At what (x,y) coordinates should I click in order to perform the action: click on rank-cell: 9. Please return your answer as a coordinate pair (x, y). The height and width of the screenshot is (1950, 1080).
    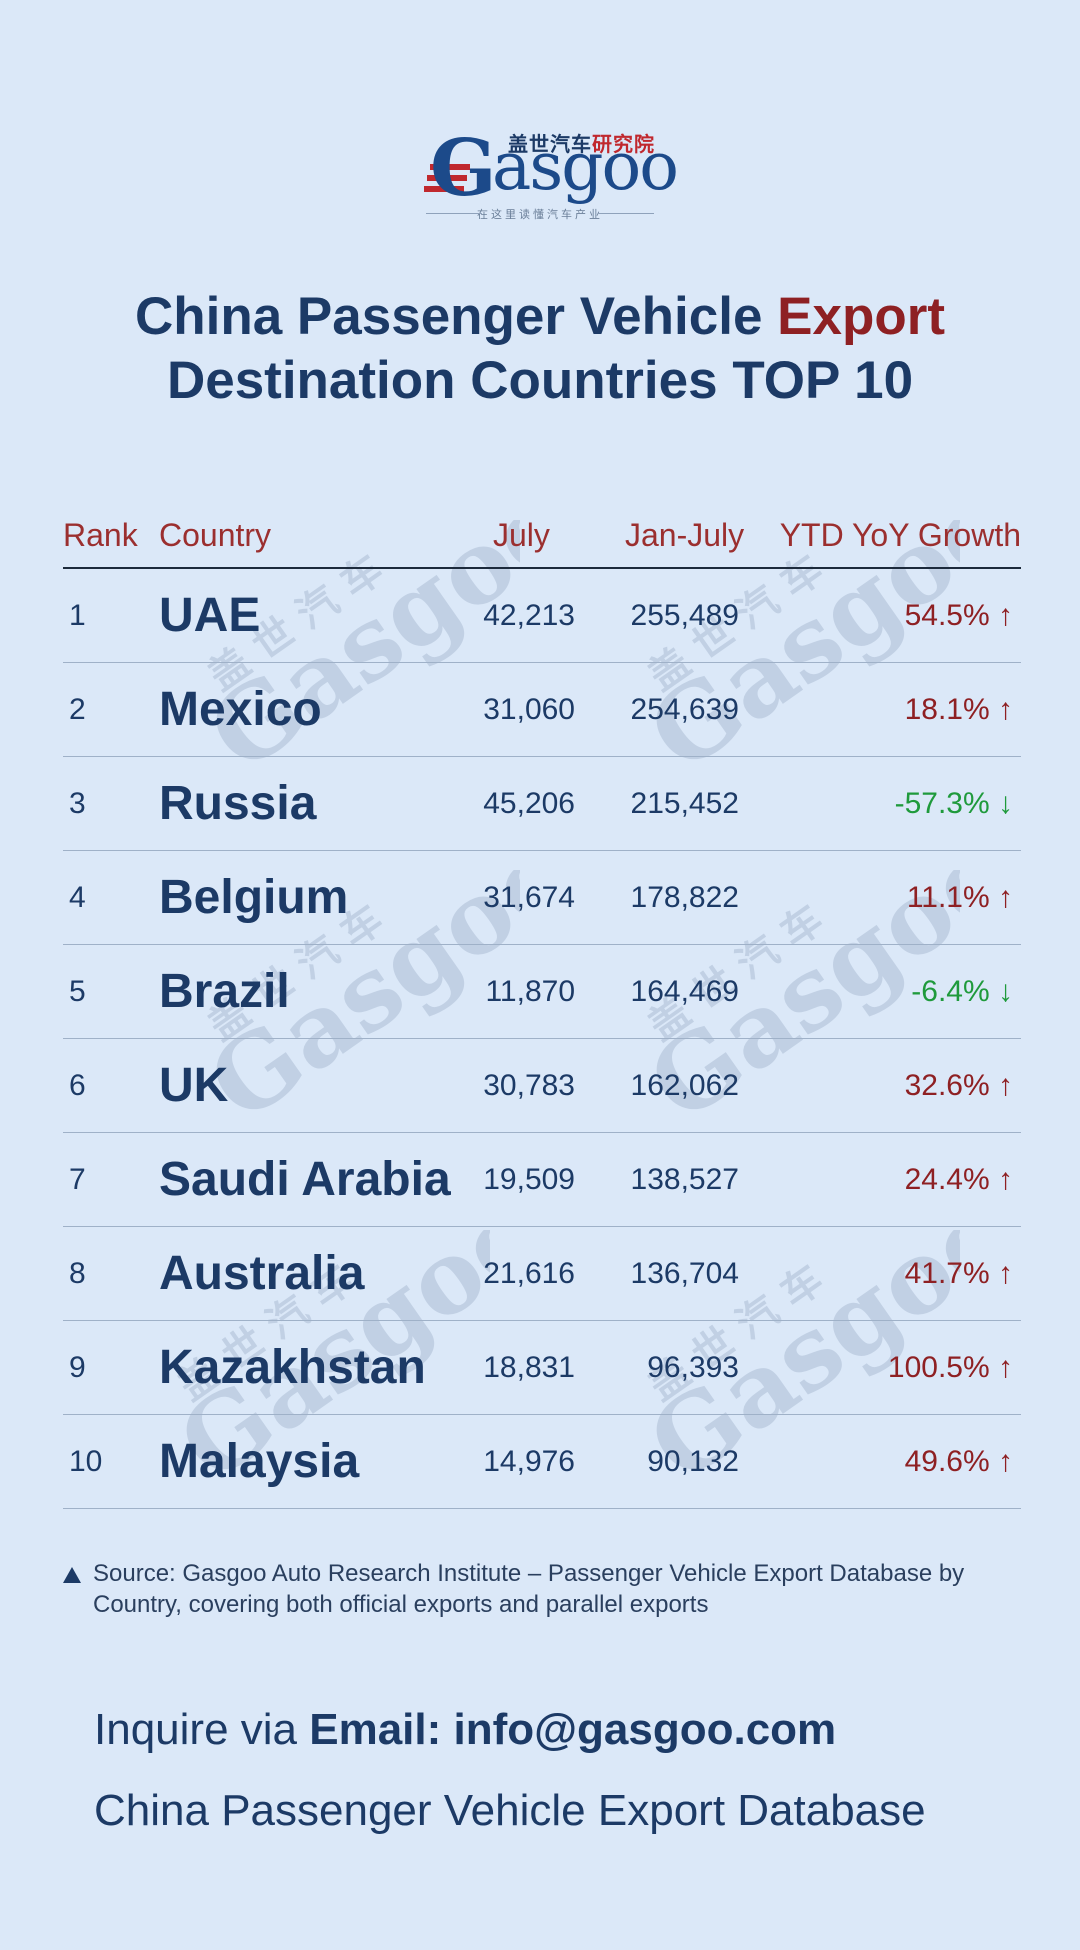
    Looking at the image, I should click on (77, 1367).